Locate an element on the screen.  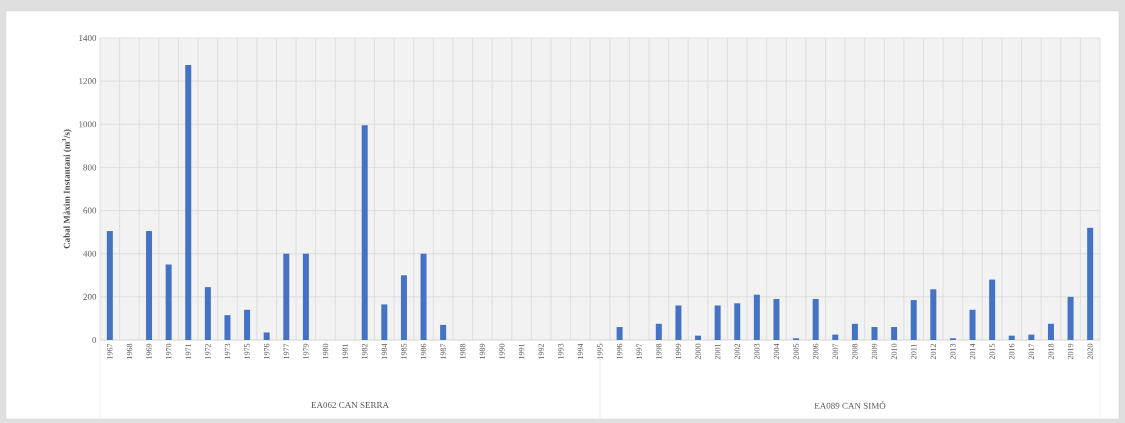
x-tick-label: 2019 is located at coordinates (1070, 351).